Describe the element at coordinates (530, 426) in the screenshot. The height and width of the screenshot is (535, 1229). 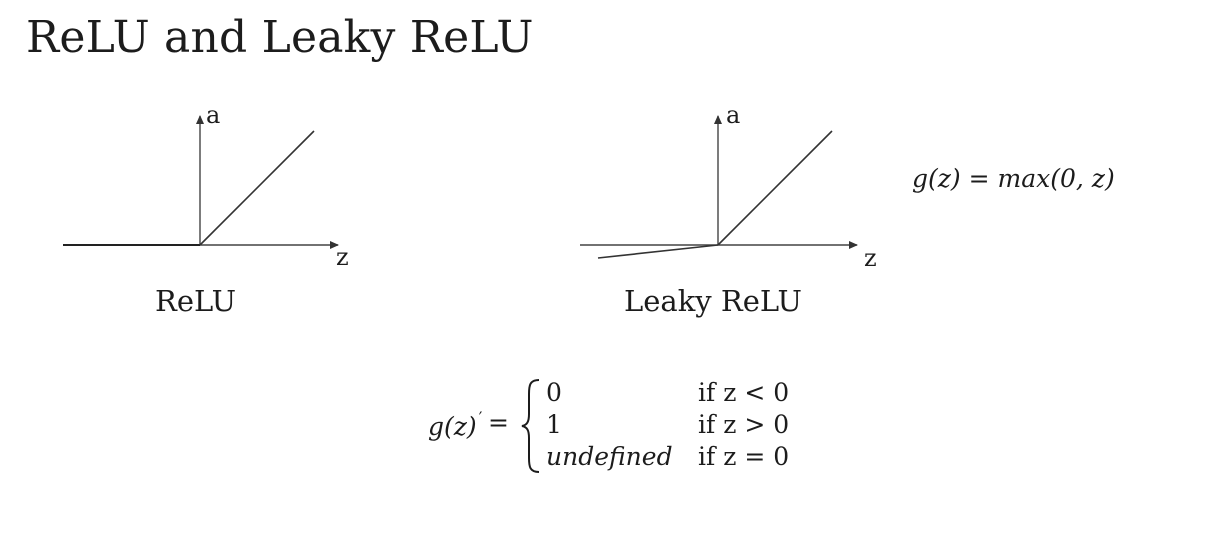
I see `left-brace-icon` at that location.